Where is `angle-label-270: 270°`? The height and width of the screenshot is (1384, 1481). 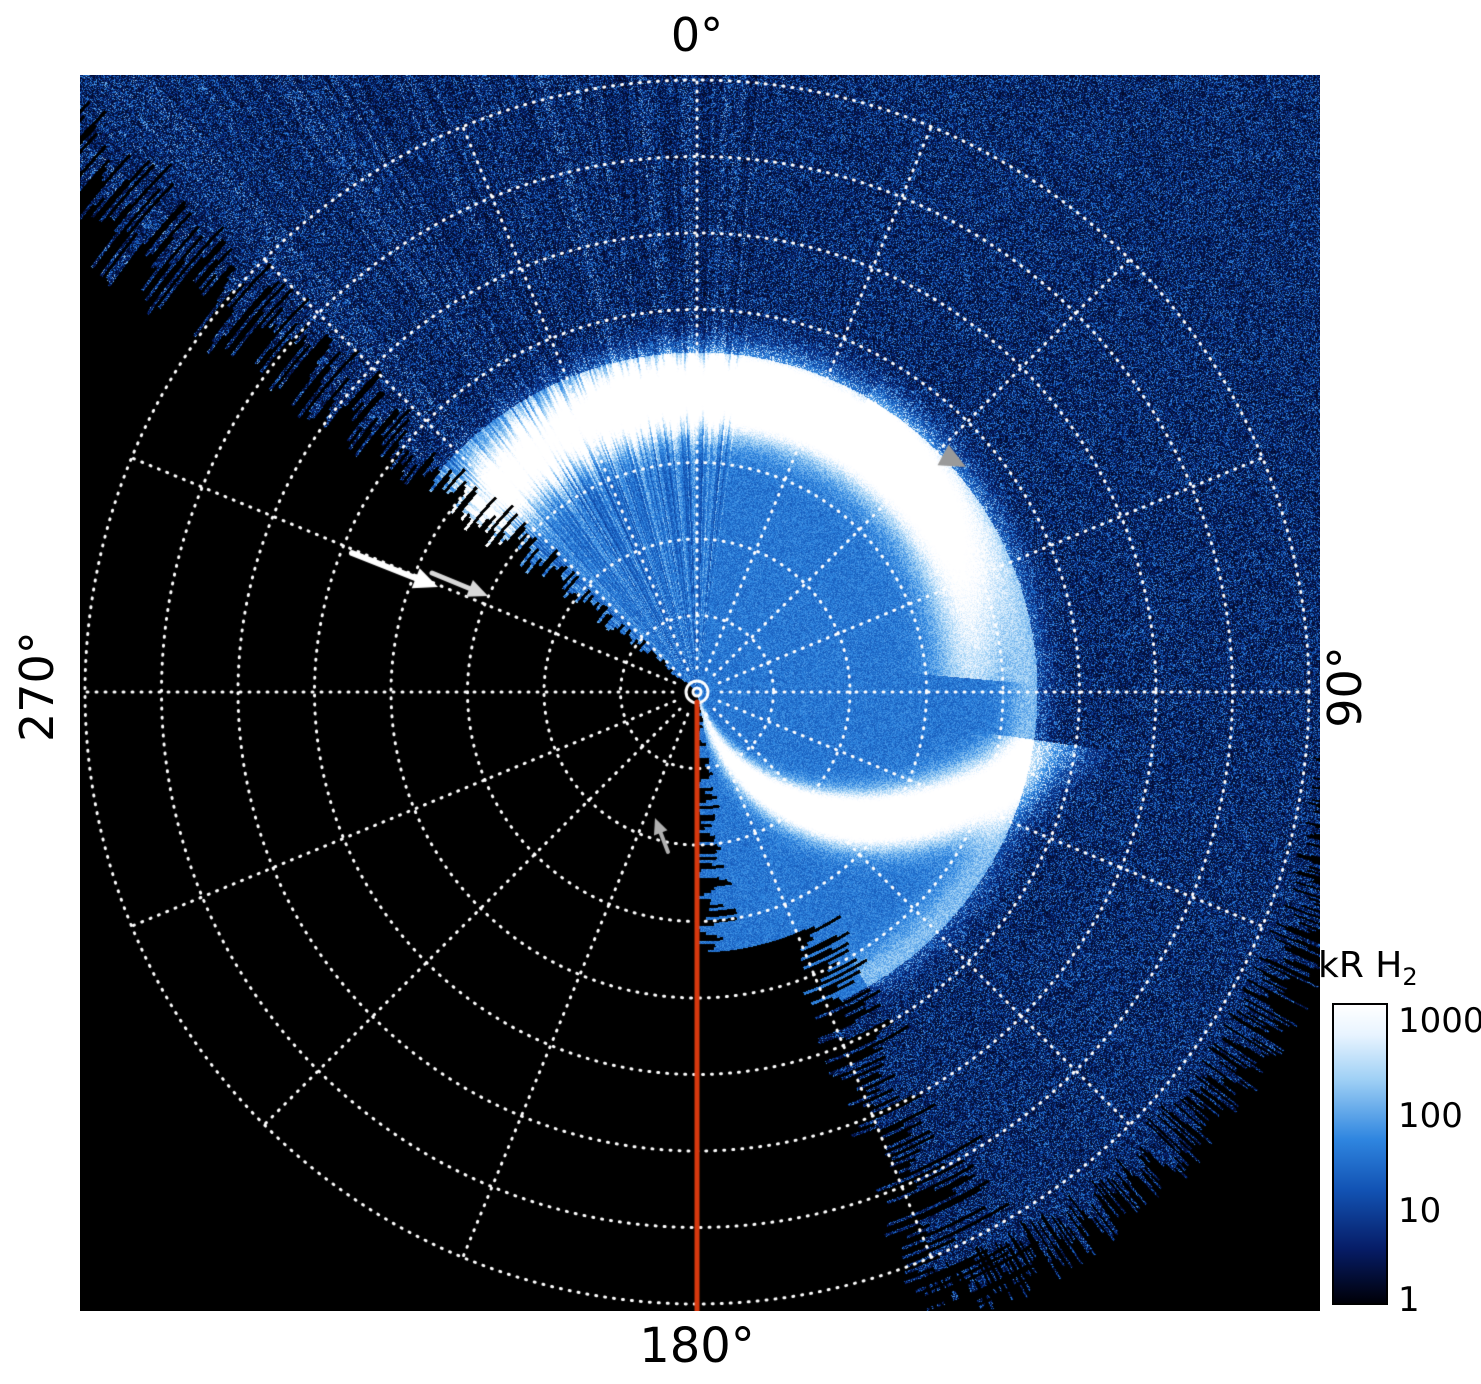
angle-label-270: 270° is located at coordinates (37, 686).